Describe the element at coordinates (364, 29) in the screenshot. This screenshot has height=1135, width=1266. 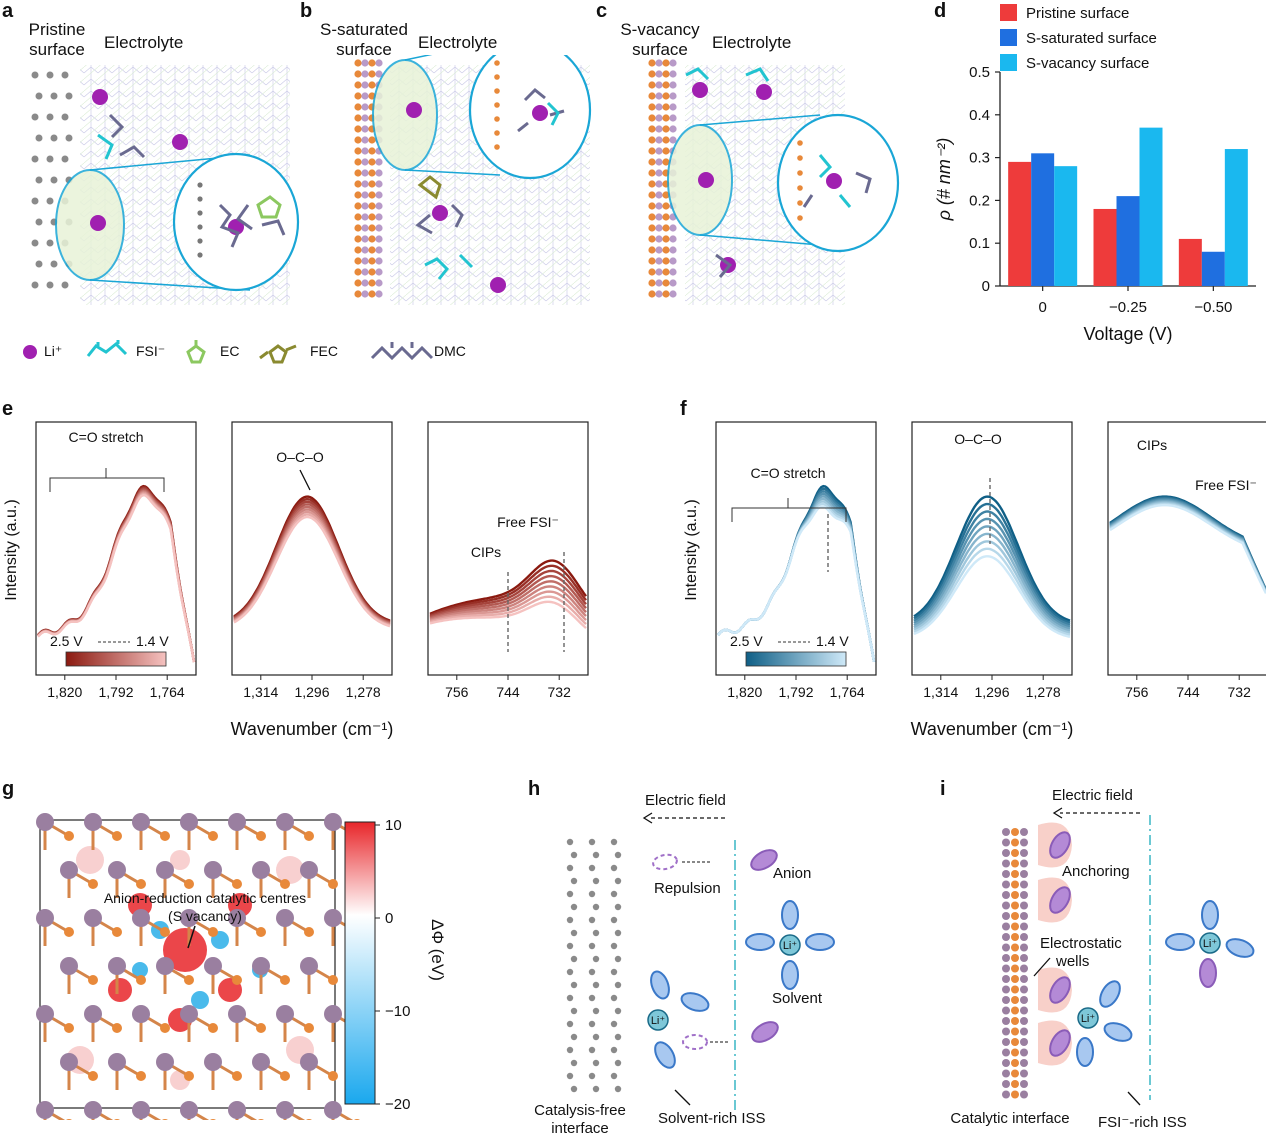
I see `panel-b-surface-line1: S-saturated` at that location.